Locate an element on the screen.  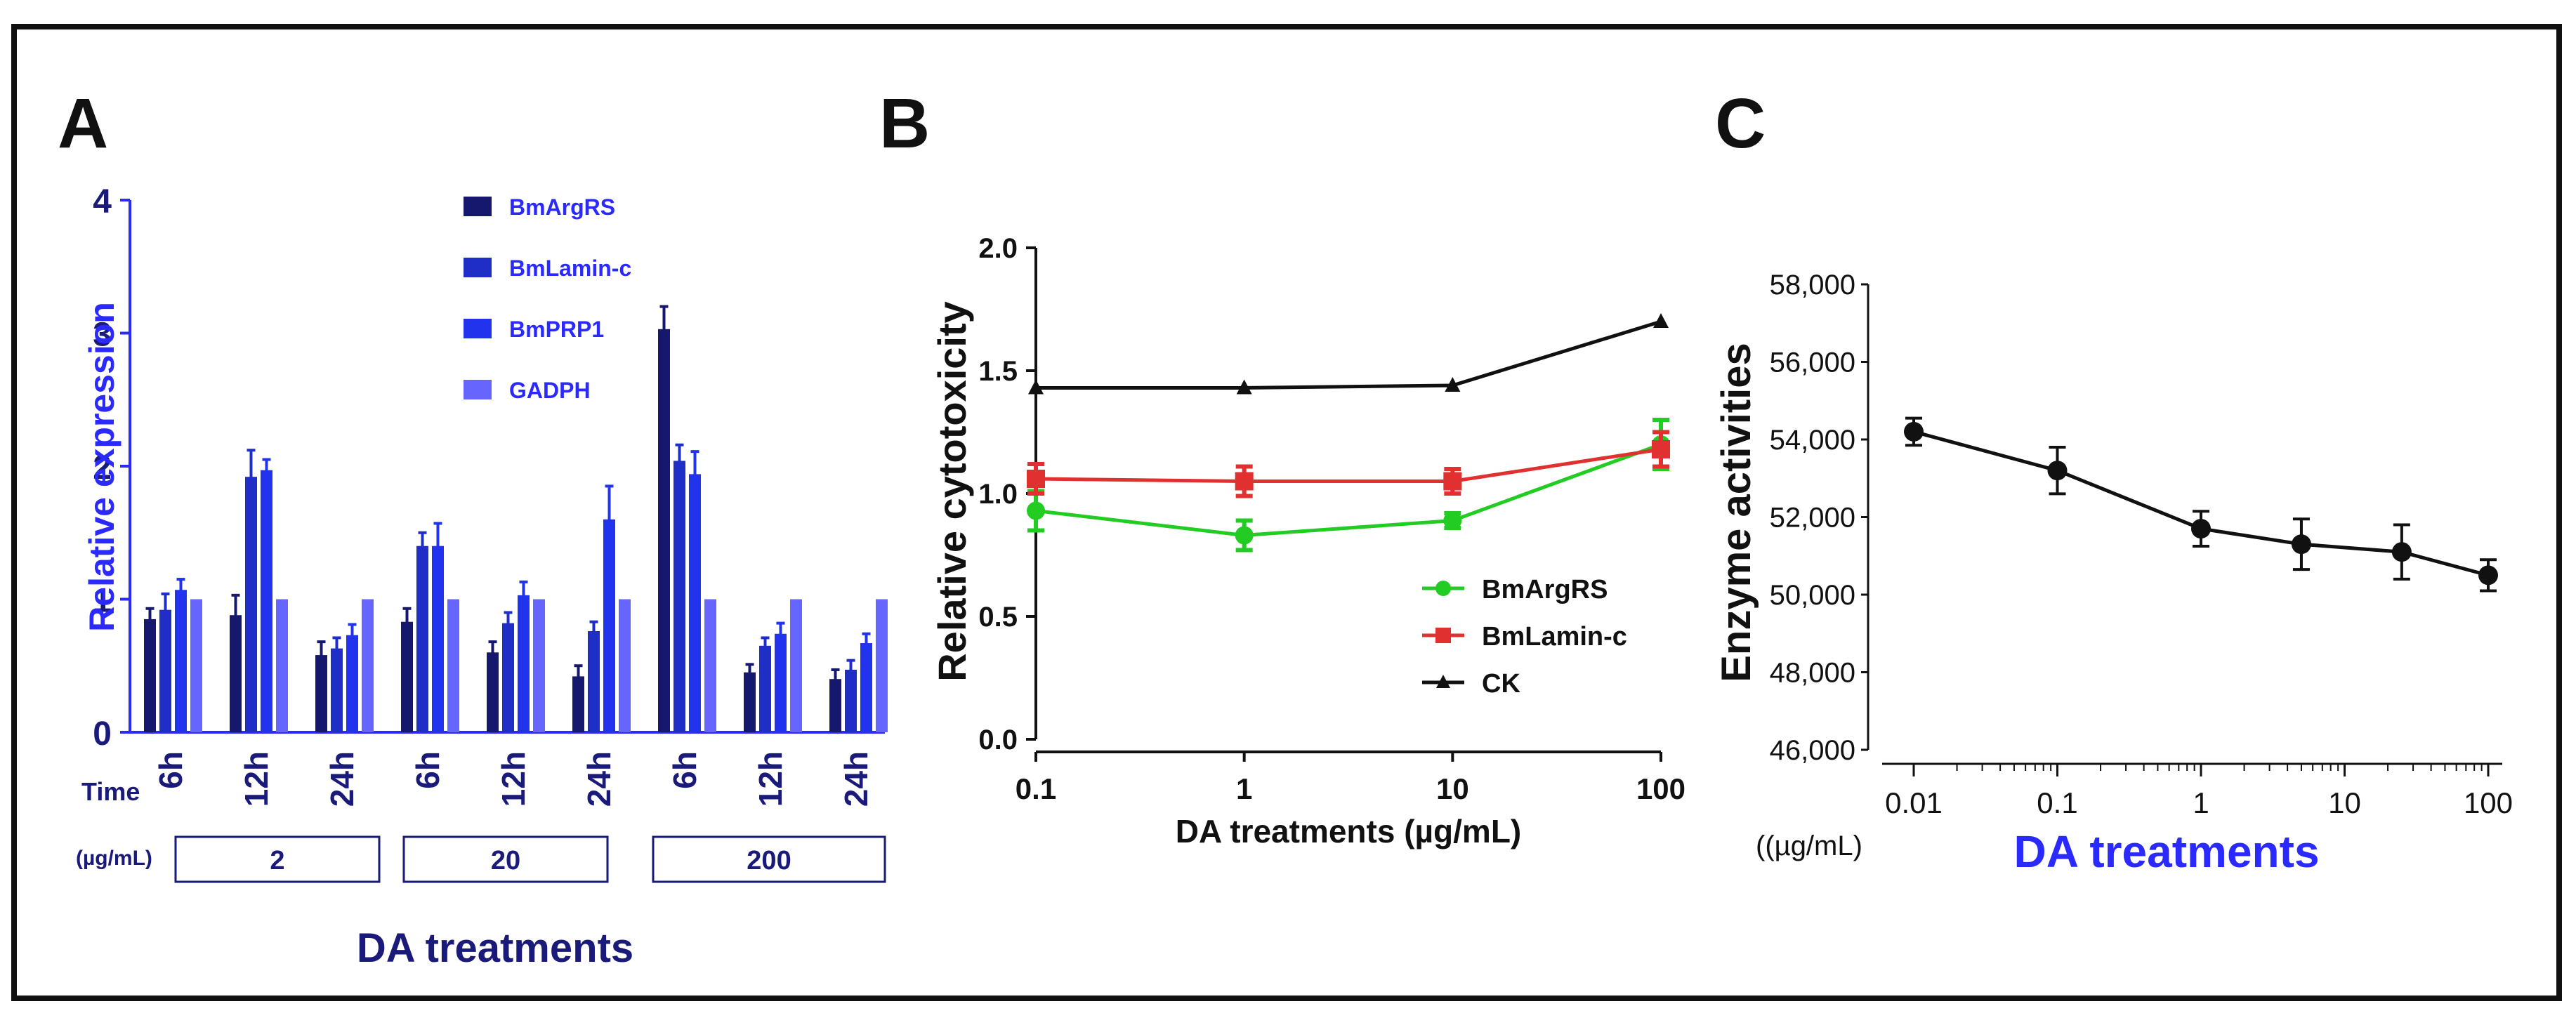
b-y-tick-label: 1.0 is located at coordinates (998, 495).